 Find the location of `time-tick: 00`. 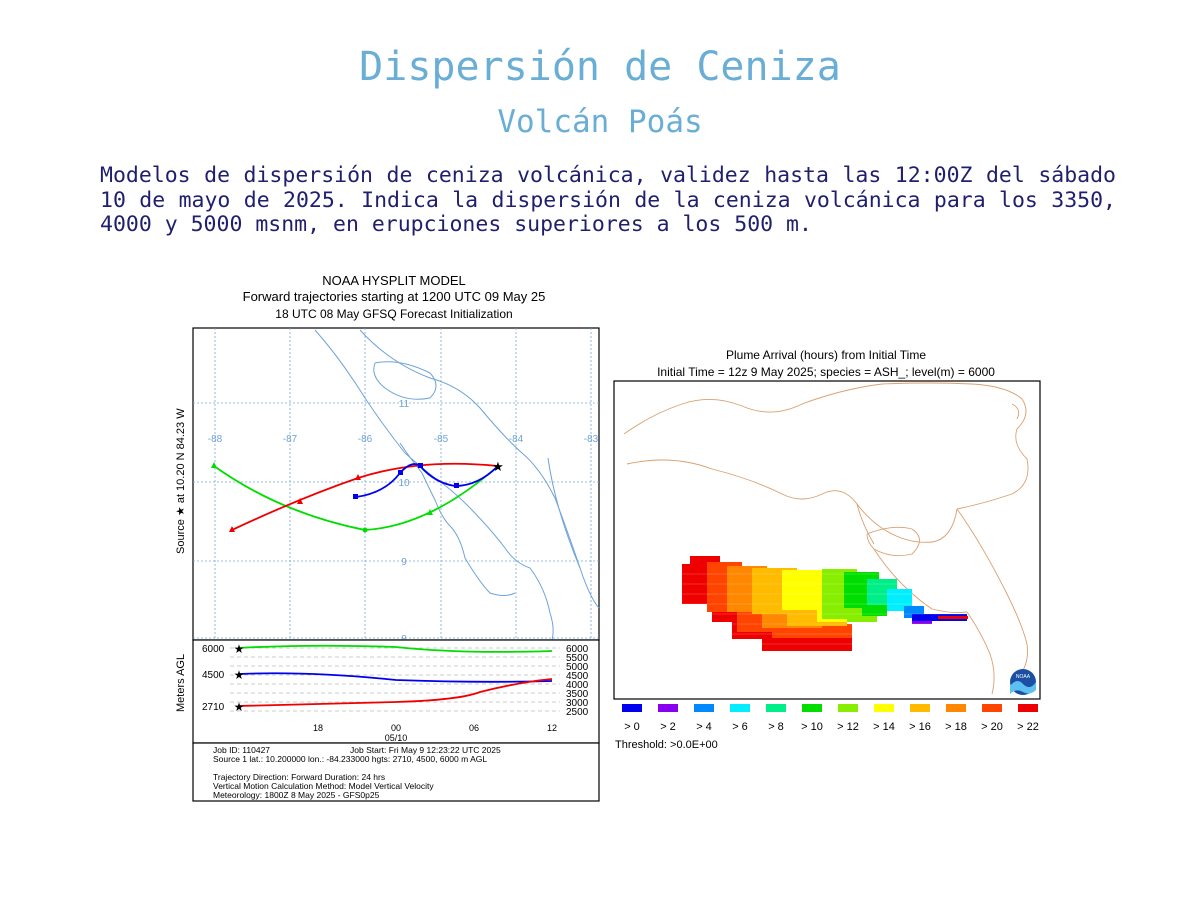

time-tick: 00 is located at coordinates (396, 728).